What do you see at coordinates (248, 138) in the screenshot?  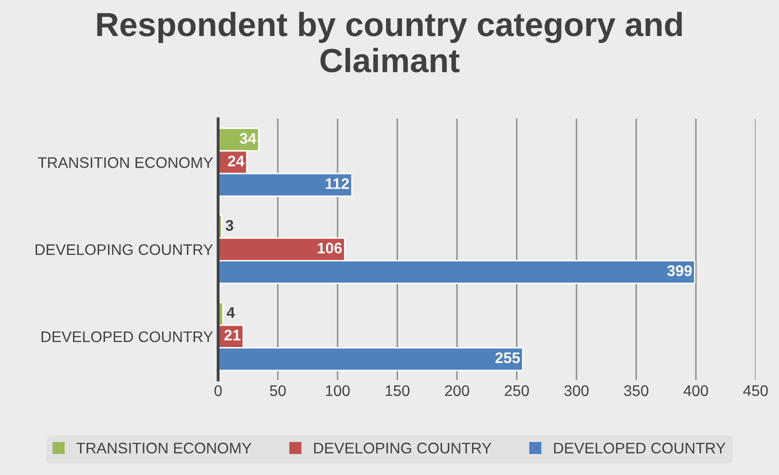 I see `data-label: 34` at bounding box center [248, 138].